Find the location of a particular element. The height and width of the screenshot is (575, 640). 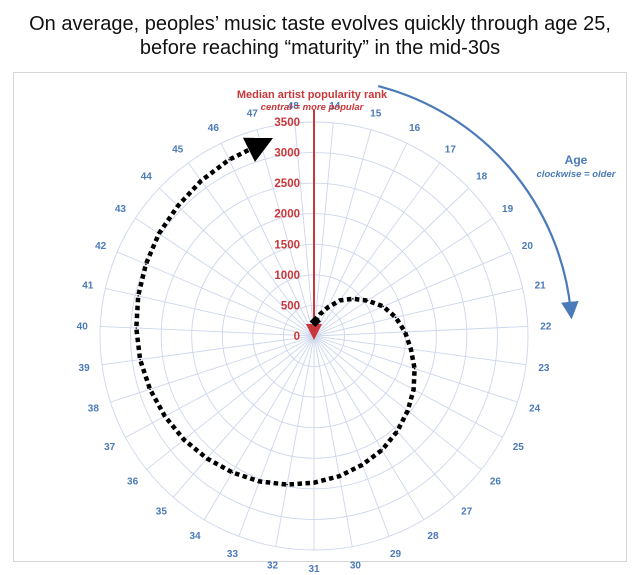

age-tick-label: 17 is located at coordinates (451, 149).